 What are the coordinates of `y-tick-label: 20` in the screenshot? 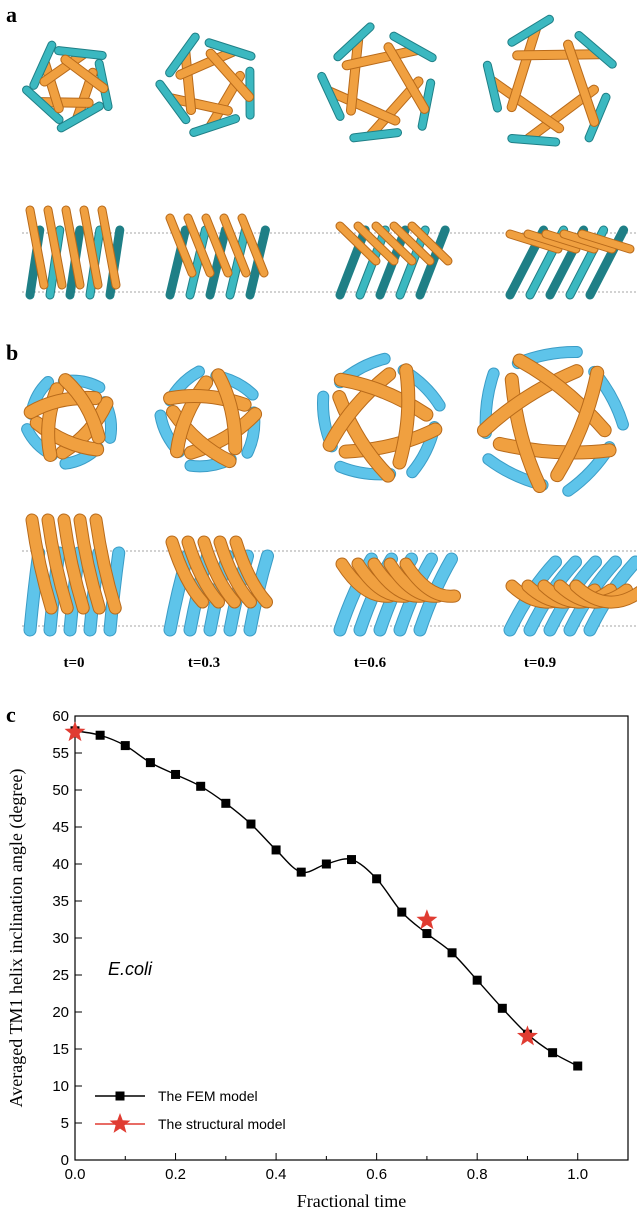 It's located at (60, 1012).